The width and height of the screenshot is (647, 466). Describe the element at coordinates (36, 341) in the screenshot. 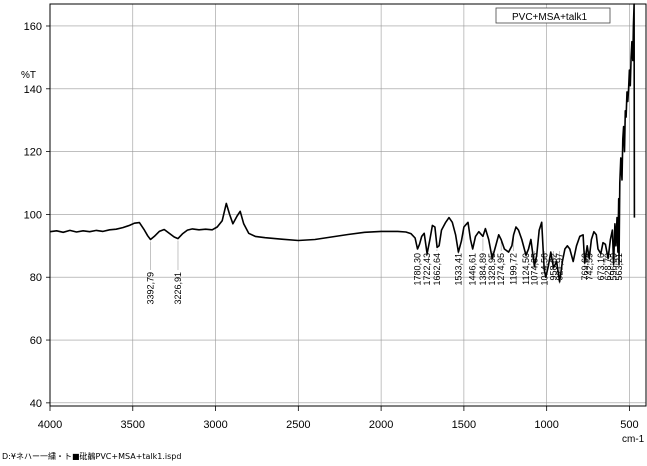

I see `y-tick-label: 60` at that location.